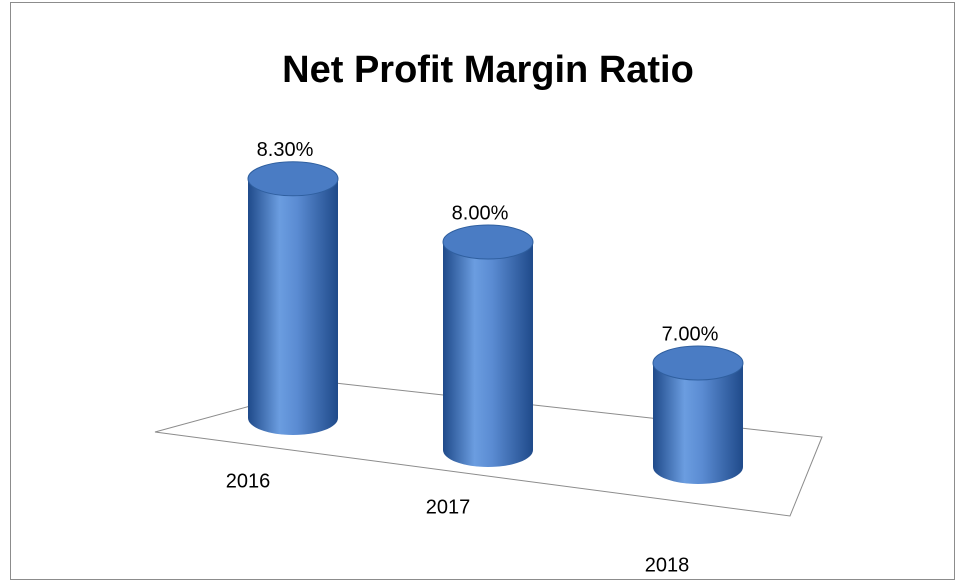 The width and height of the screenshot is (956, 582). Describe the element at coordinates (285, 150) in the screenshot. I see `data-label: 8.30%` at that location.